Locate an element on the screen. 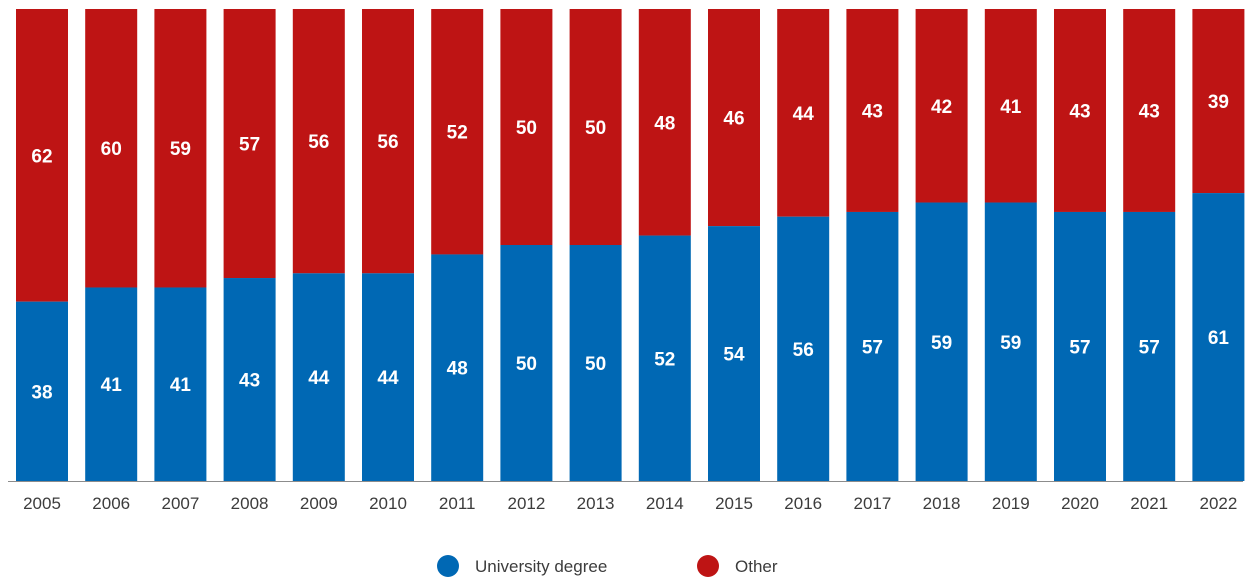 Image resolution: width=1251 pixels, height=578 pixels. data-label-other-2006: 60 is located at coordinates (111, 149).